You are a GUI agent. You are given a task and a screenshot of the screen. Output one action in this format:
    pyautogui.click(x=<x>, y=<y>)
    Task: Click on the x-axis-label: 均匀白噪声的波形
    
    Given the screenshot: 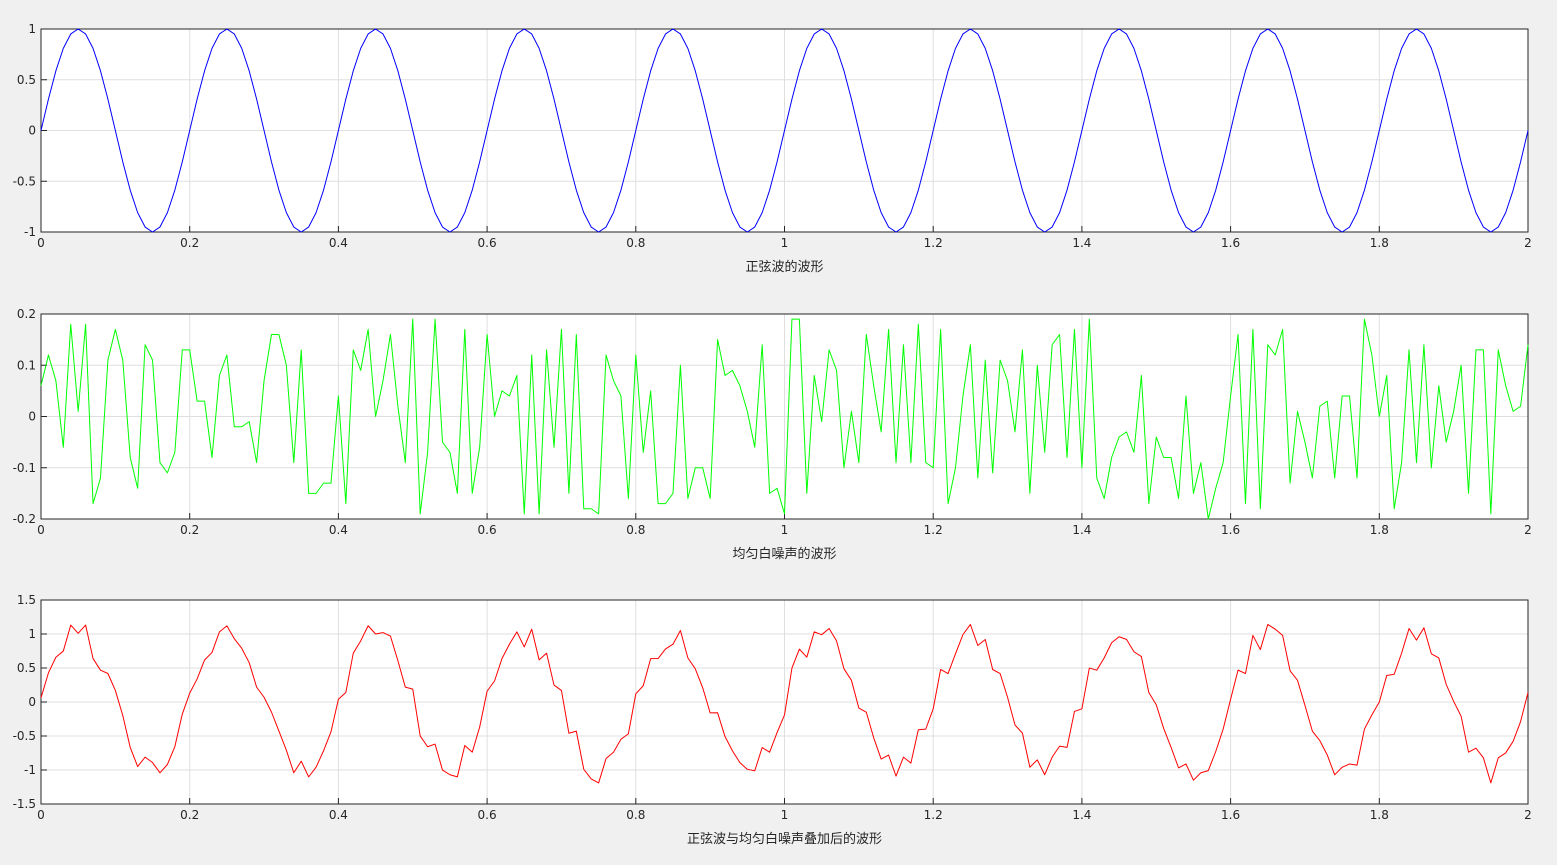 What is the action you would take?
    pyautogui.click(x=784, y=554)
    